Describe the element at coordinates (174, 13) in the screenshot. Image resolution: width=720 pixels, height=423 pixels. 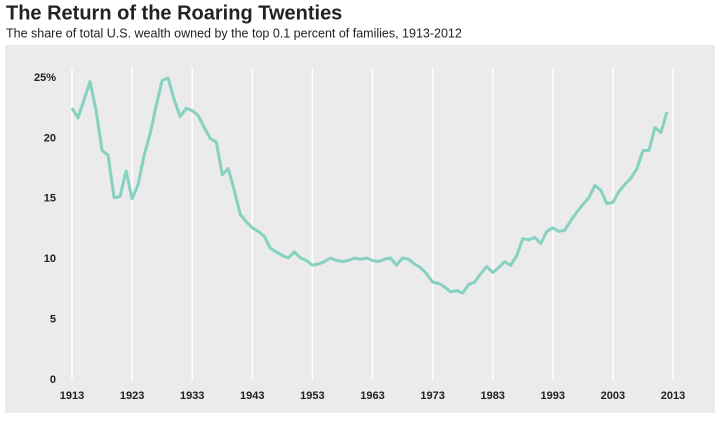
I see `chart-title: The Return of the Roaring Twenties` at that location.